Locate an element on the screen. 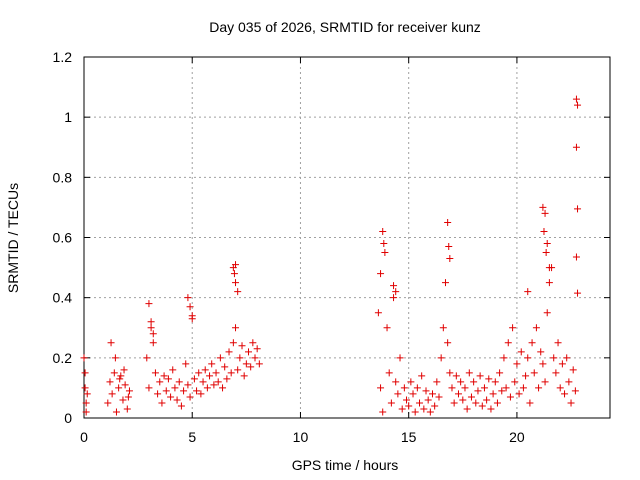 This screenshot has width=640, height=480. x-tick-label: 15 is located at coordinates (409, 437).